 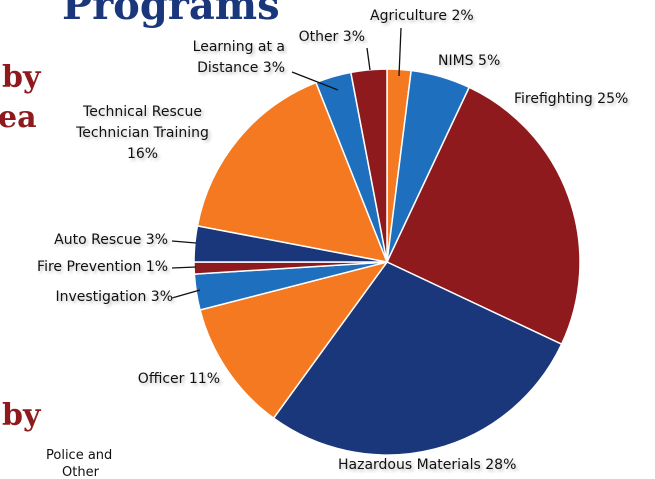 I want to click on text-fragment: Police and, so click(x=79, y=455).